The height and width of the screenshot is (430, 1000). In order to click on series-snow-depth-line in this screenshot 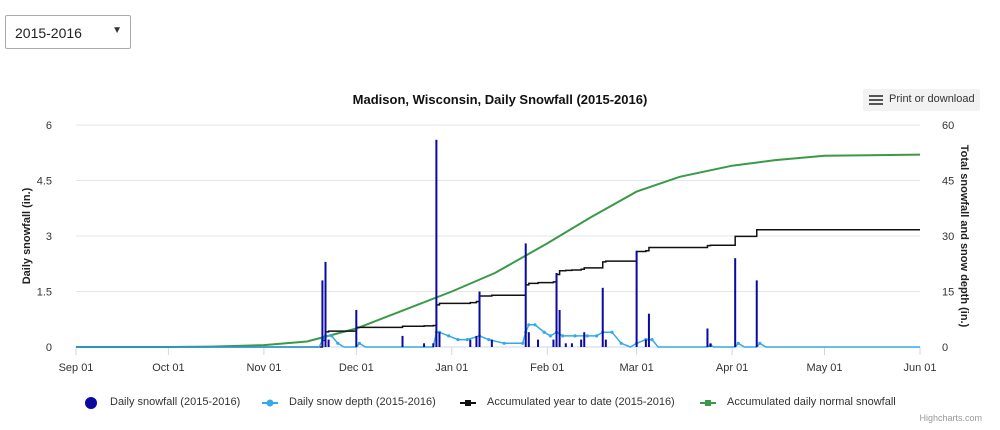, I will do `click(498, 336)`.